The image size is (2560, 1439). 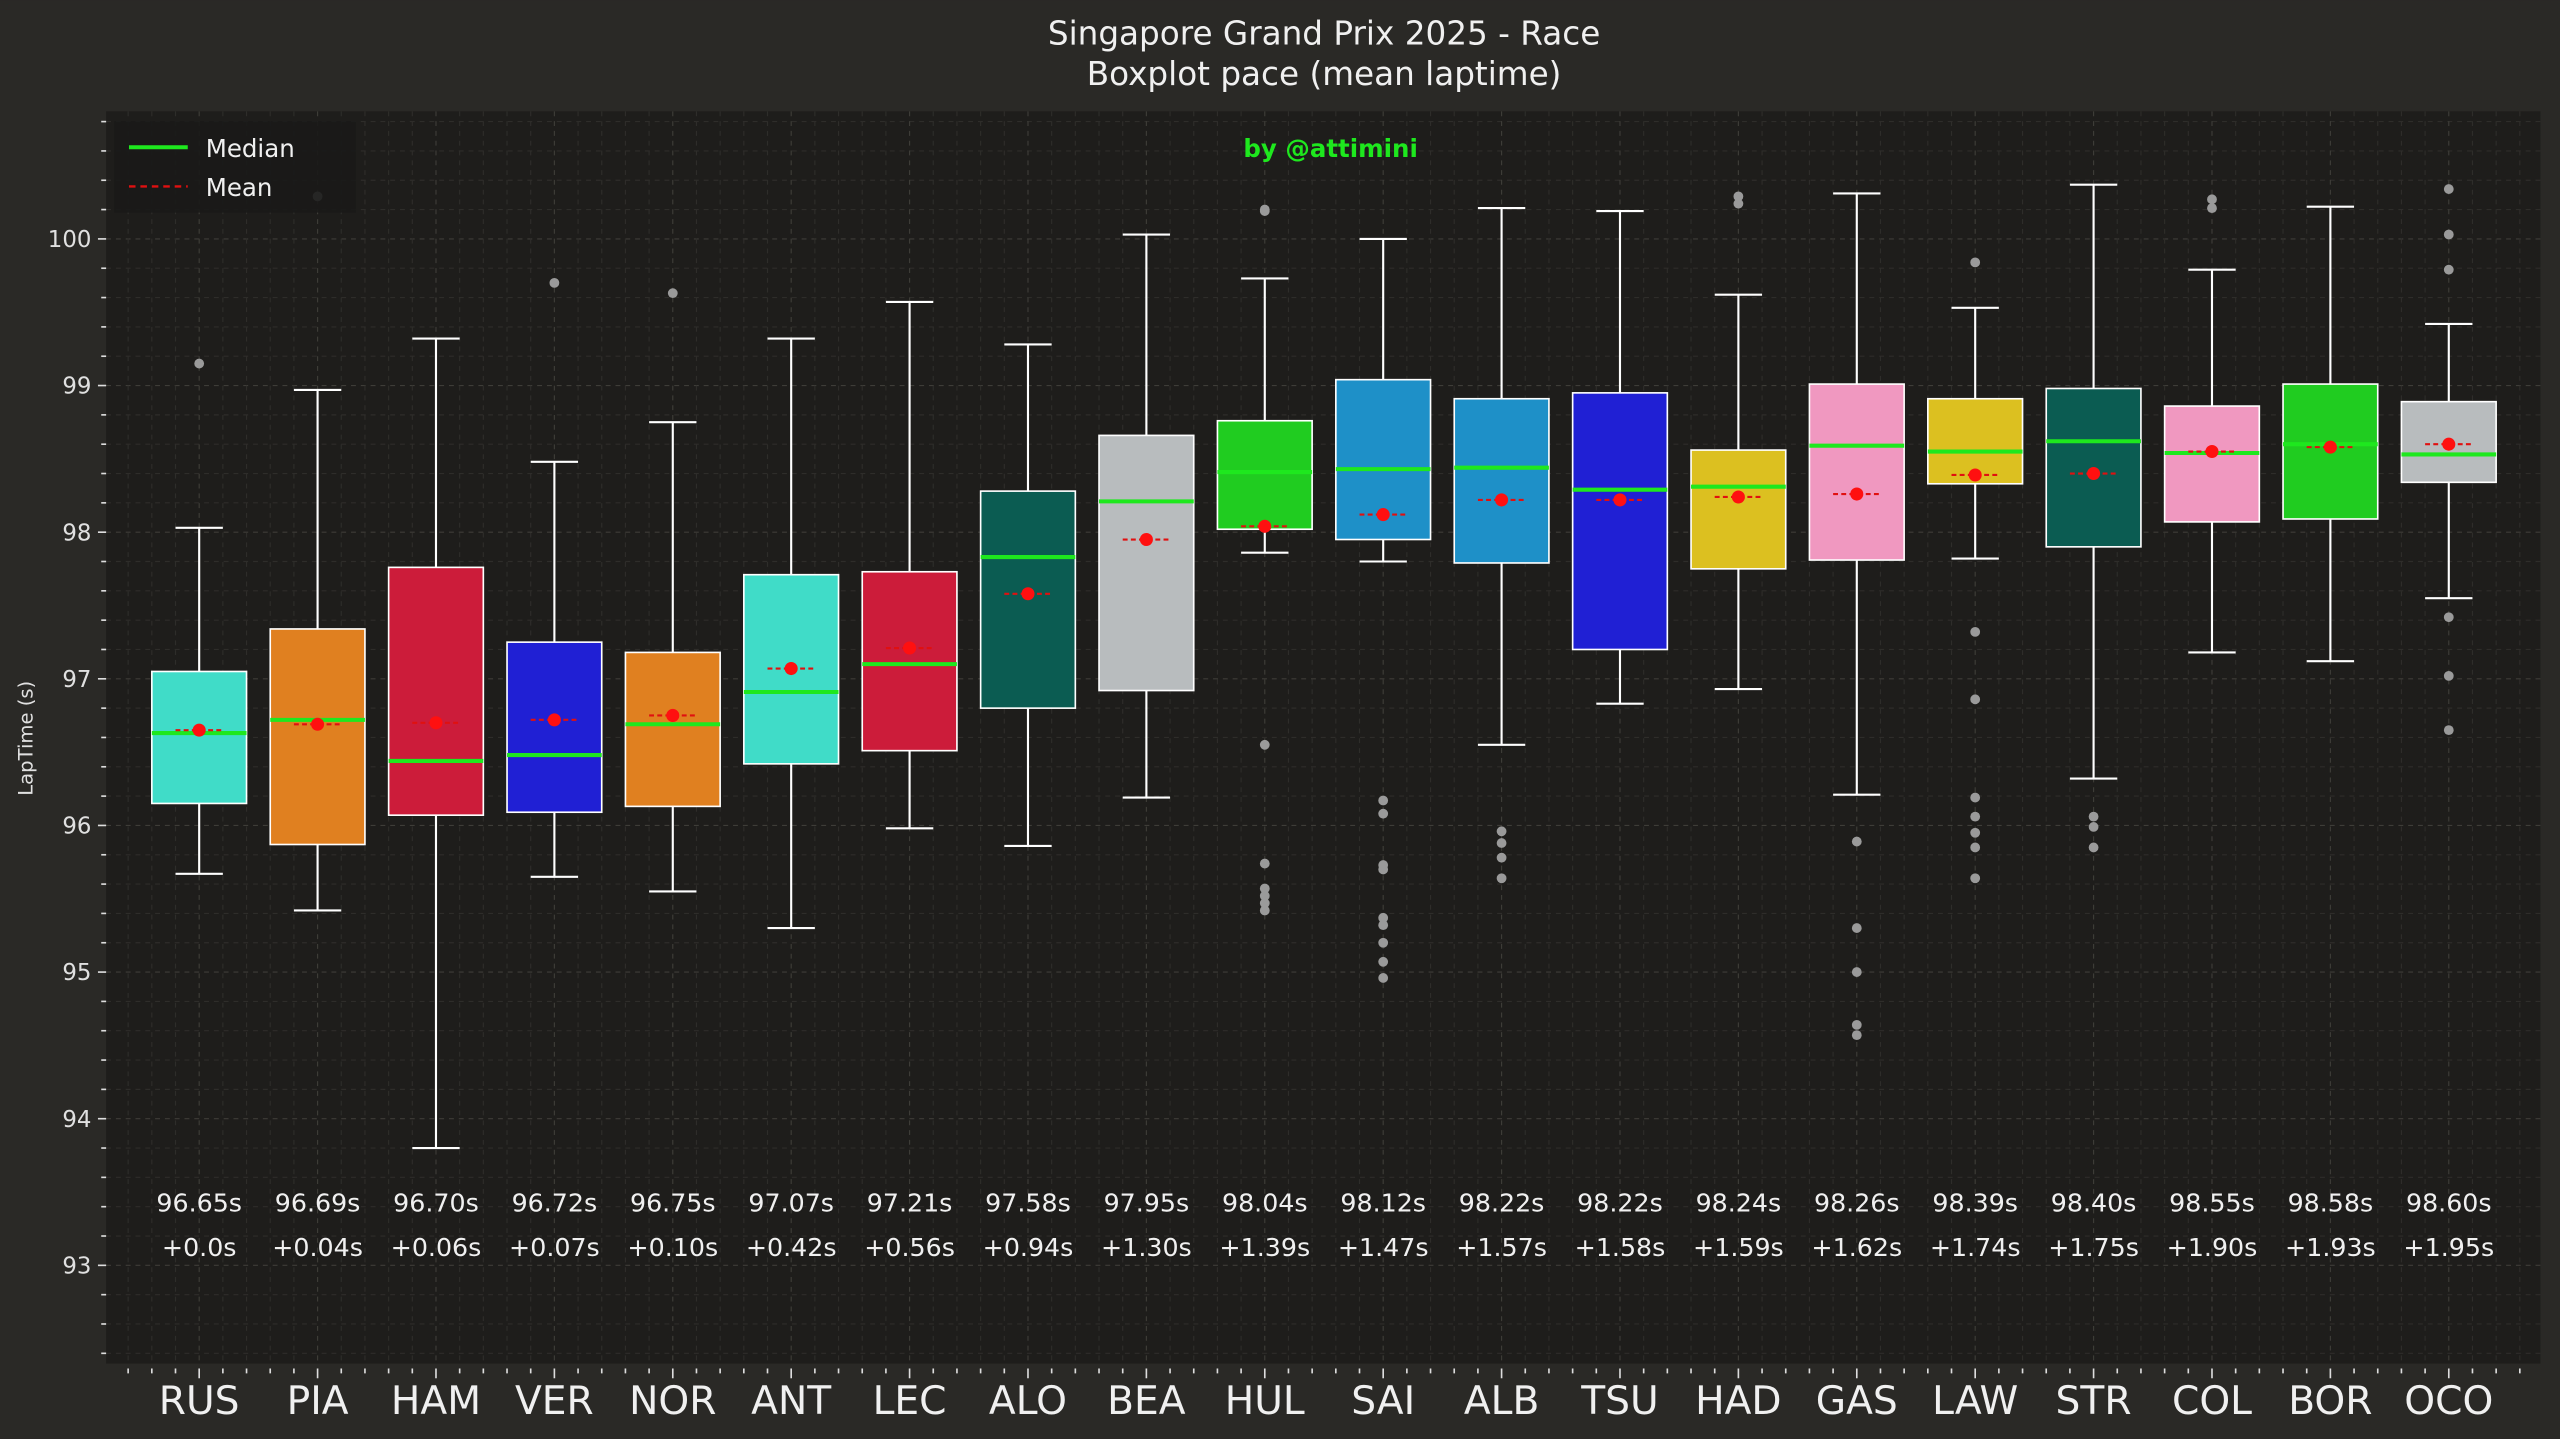 What do you see at coordinates (436, 1203) in the screenshot?
I see `mean-label: 96.70s` at bounding box center [436, 1203].